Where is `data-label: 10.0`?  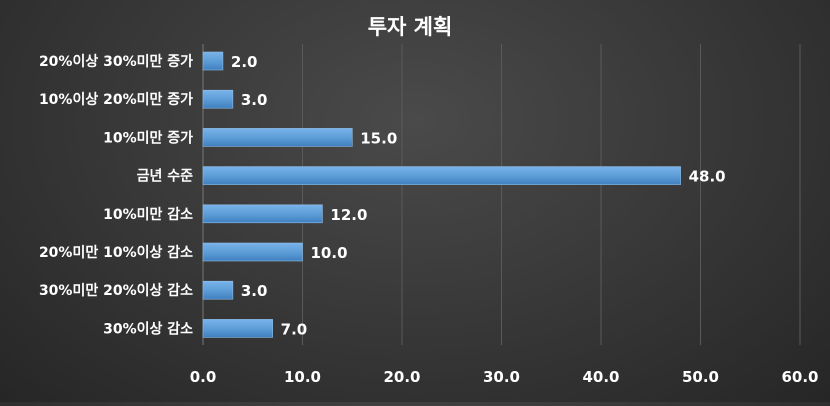
data-label: 10.0 is located at coordinates (329, 253).